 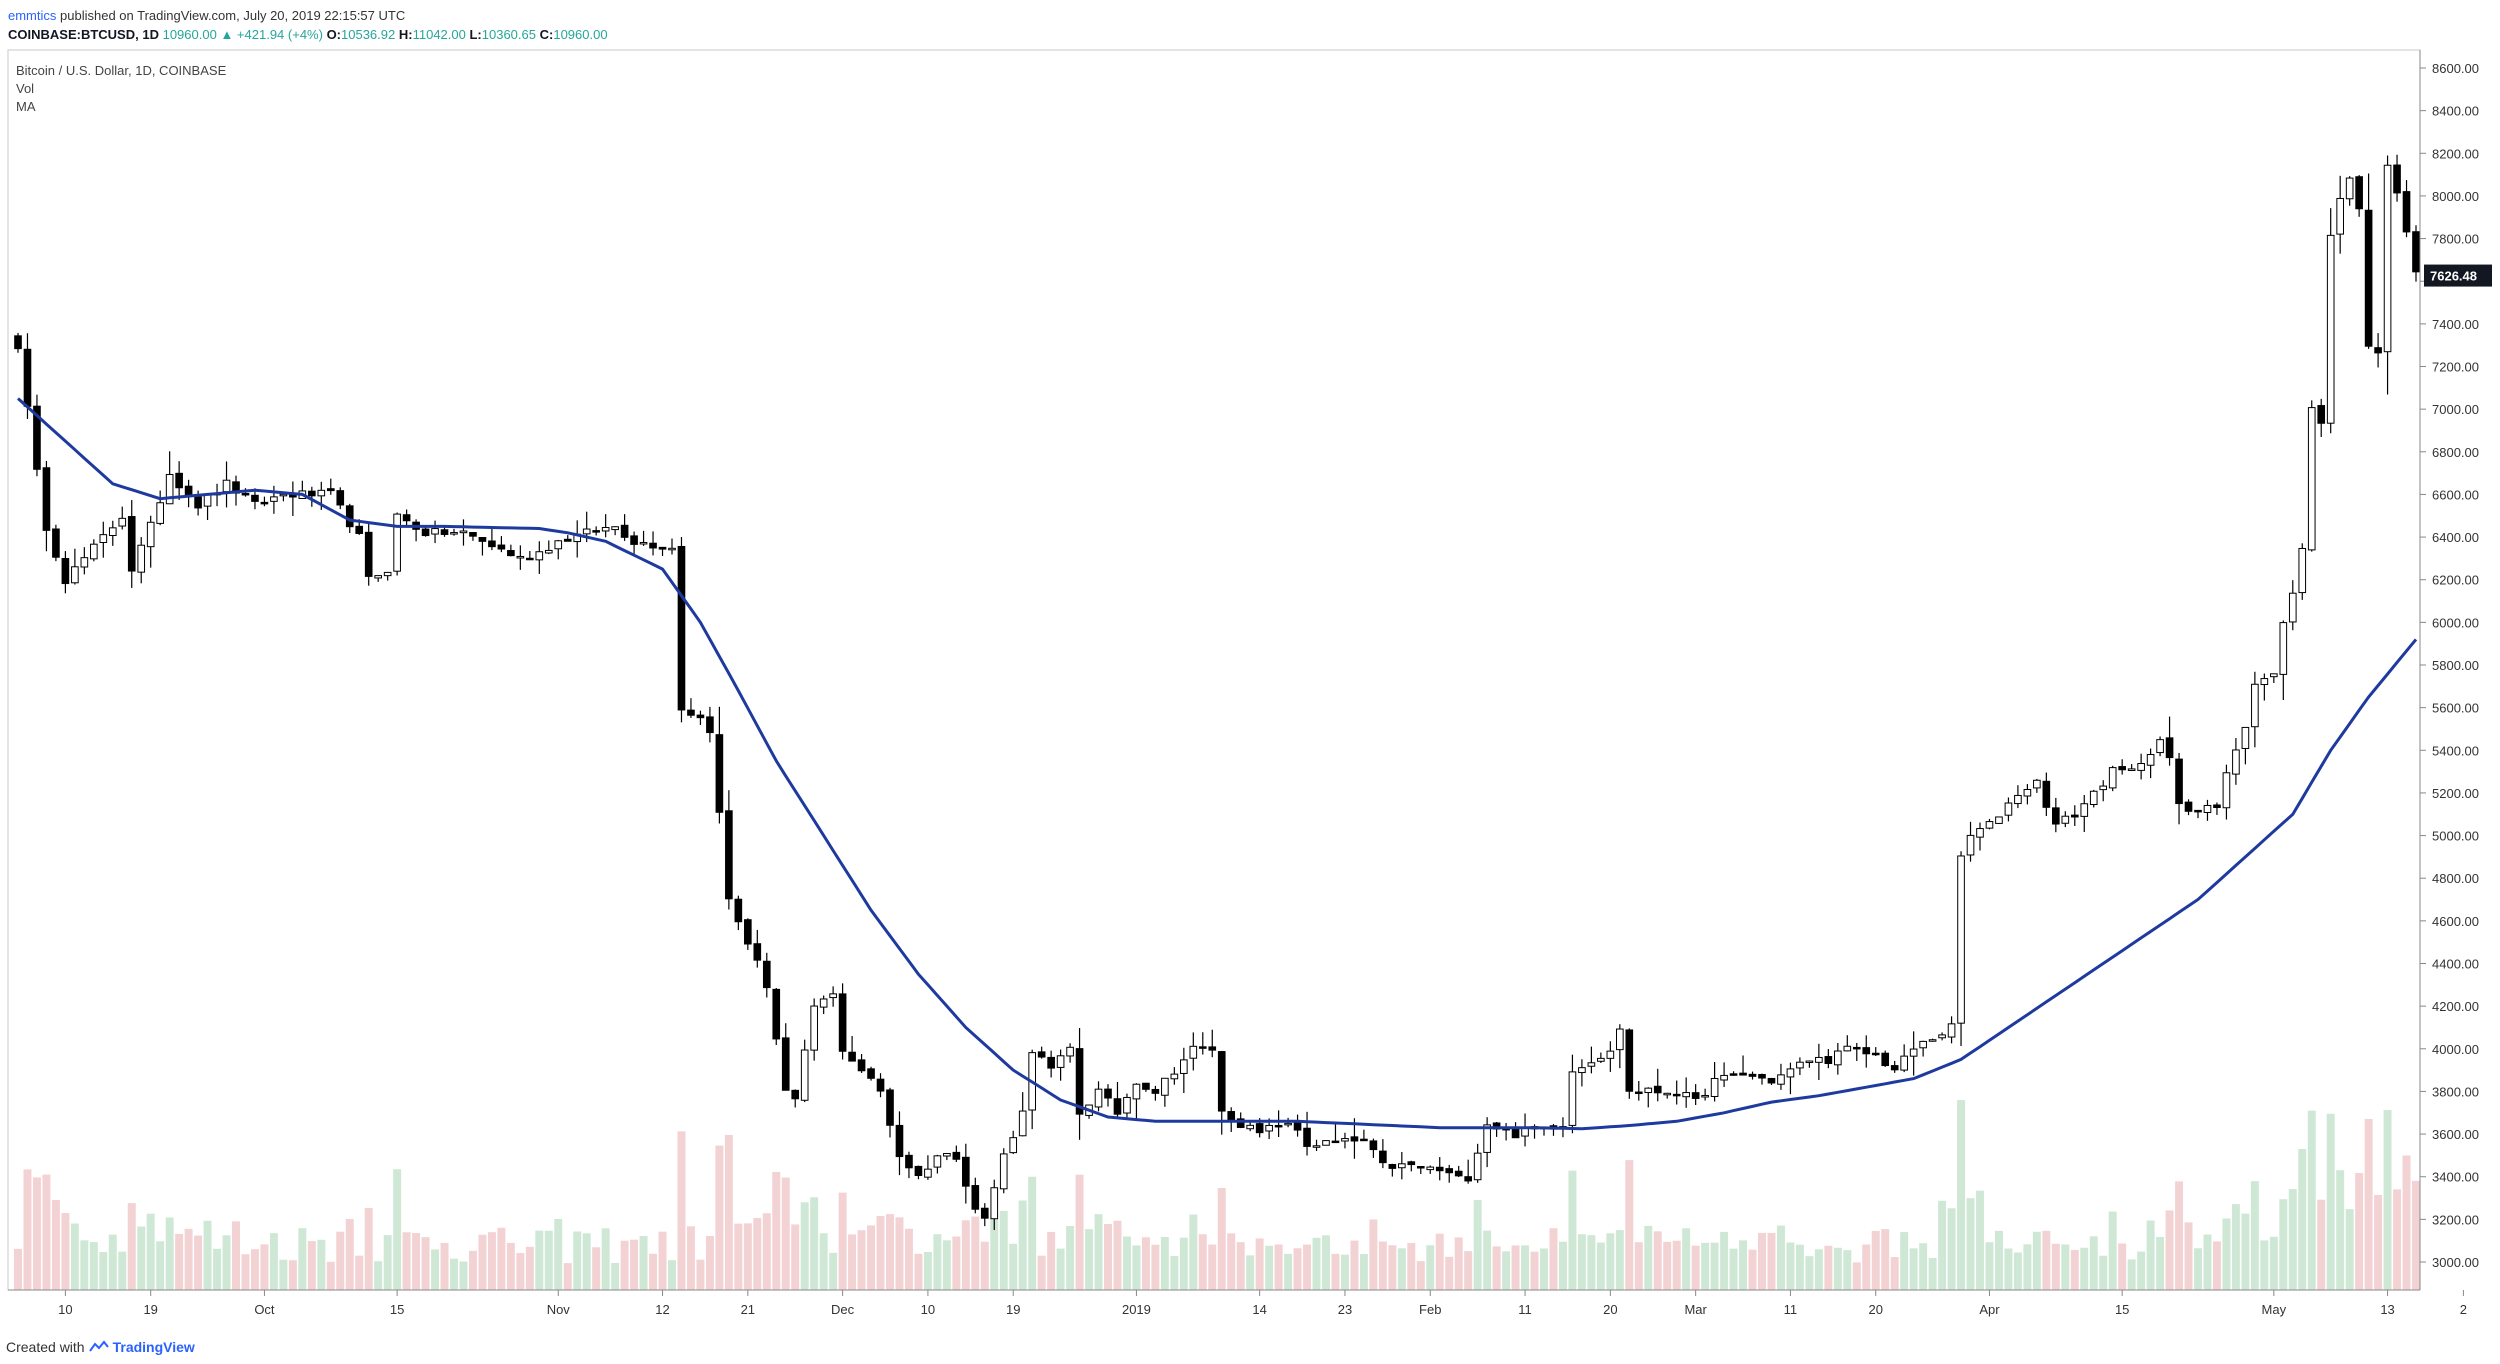 I want to click on price-tick-label: 3800.00, so click(x=2455, y=1091).